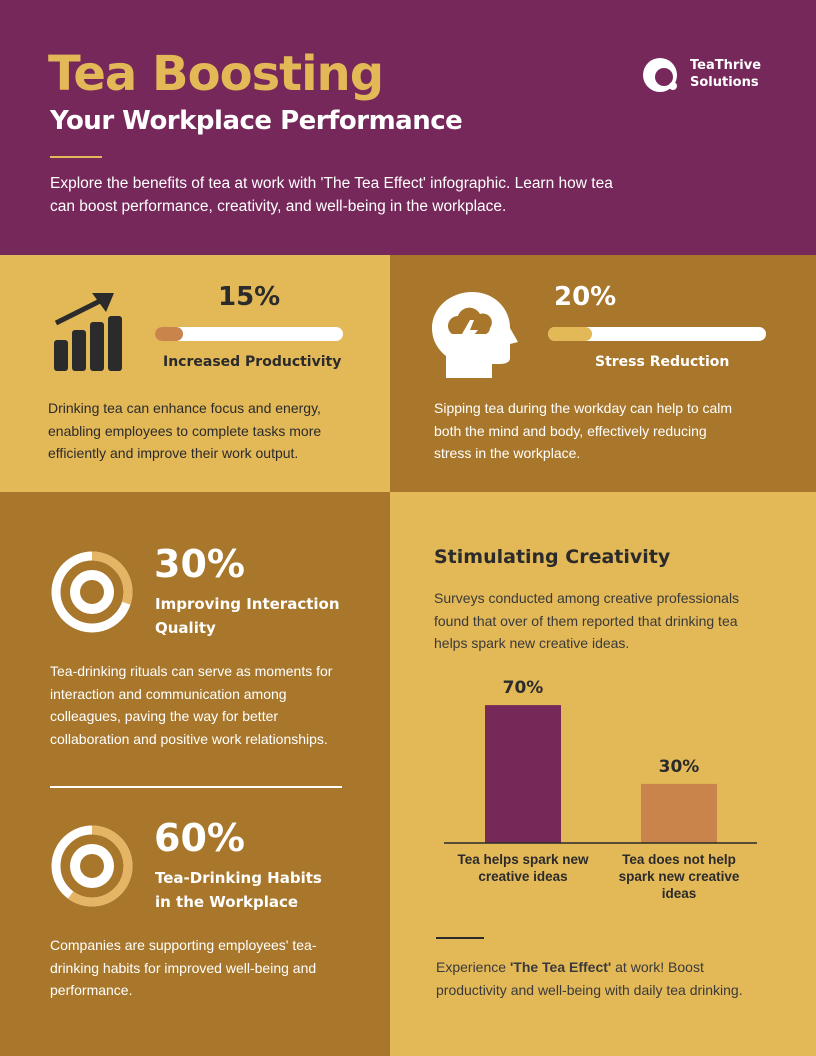 The width and height of the screenshot is (816, 1056). I want to click on logo-text: TeaThrive, so click(726, 65).